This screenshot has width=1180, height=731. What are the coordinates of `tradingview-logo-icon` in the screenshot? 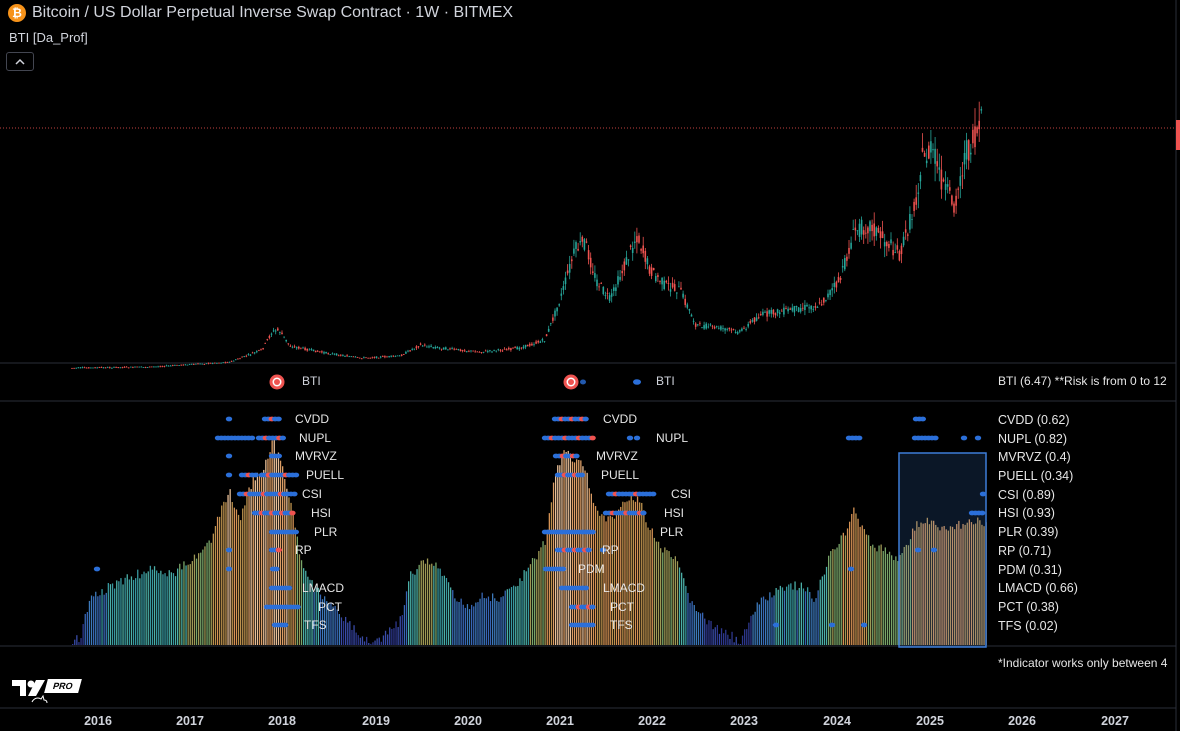 It's located at (30, 693).